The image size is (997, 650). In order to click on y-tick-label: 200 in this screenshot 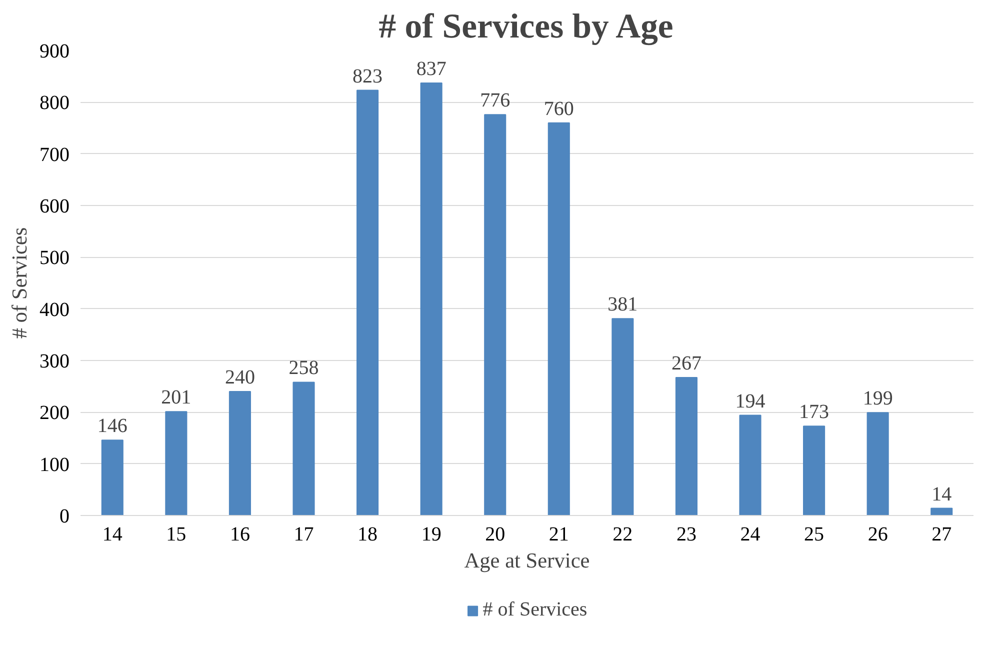, I will do `click(55, 413)`.